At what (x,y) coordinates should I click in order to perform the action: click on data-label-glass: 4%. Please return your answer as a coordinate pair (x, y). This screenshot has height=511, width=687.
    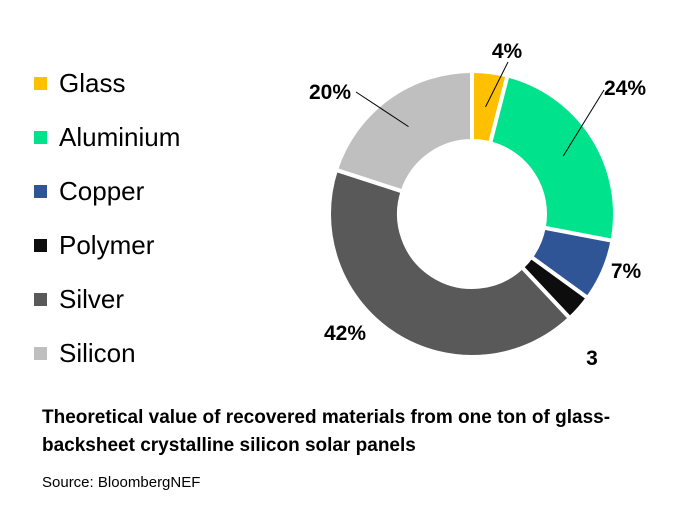
    Looking at the image, I should click on (507, 51).